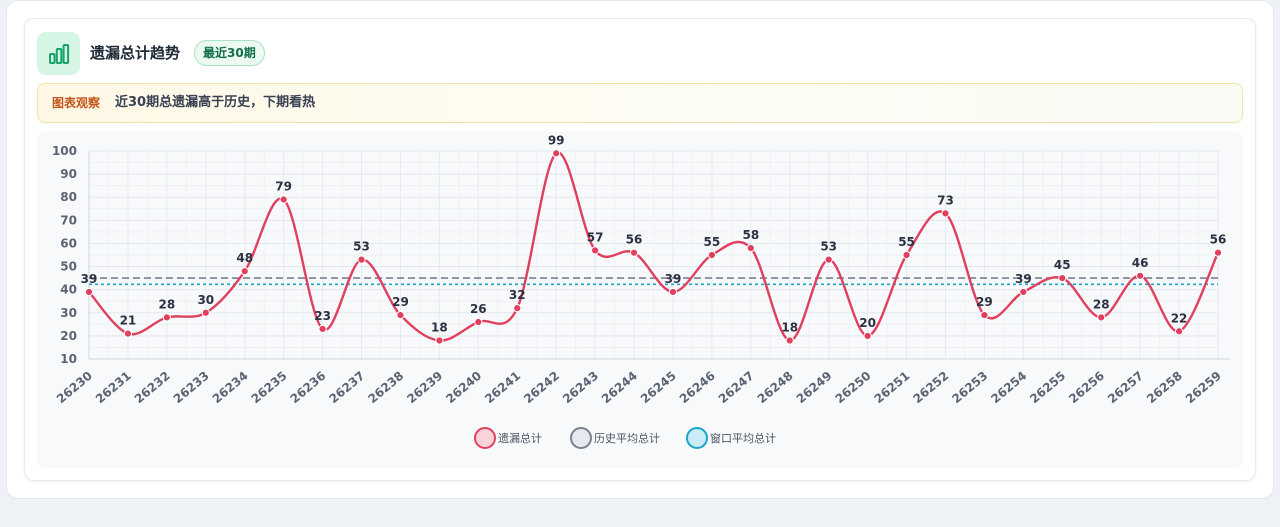 This screenshot has width=1280, height=527. Describe the element at coordinates (775, 388) in the screenshot. I see `x-tick-label: 26248` at that location.